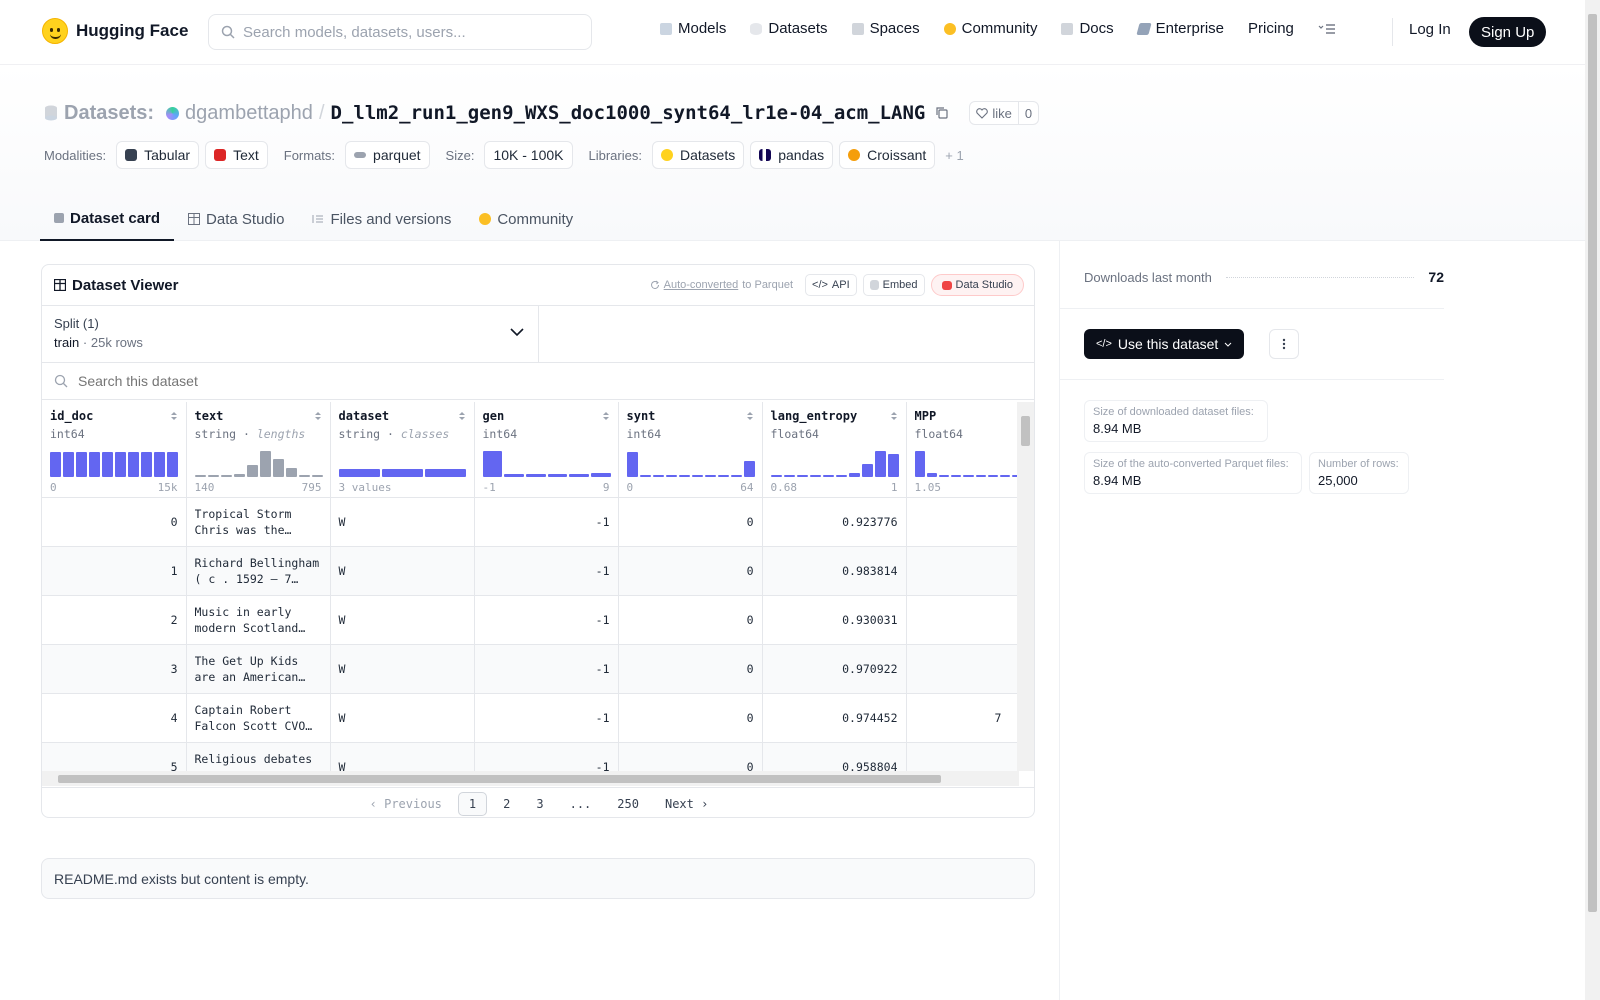 Image resolution: width=1600 pixels, height=1000 pixels. I want to click on table-vertical-scrollbar, so click(1025, 586).